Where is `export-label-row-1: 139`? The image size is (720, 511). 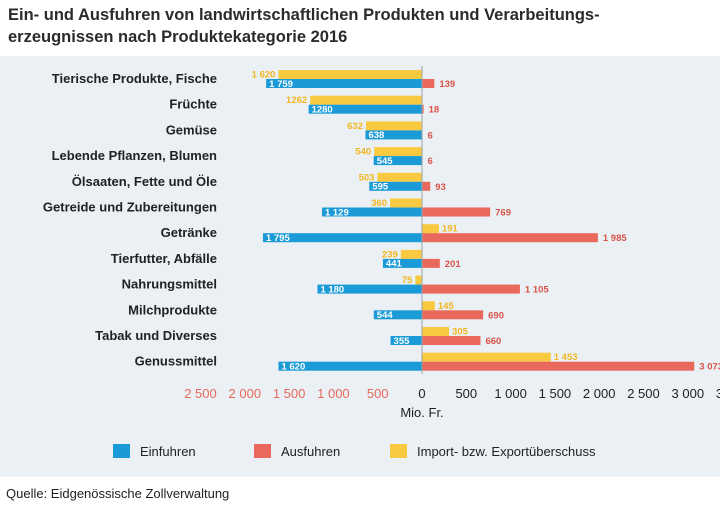
export-label-row-1: 139 is located at coordinates (447, 84).